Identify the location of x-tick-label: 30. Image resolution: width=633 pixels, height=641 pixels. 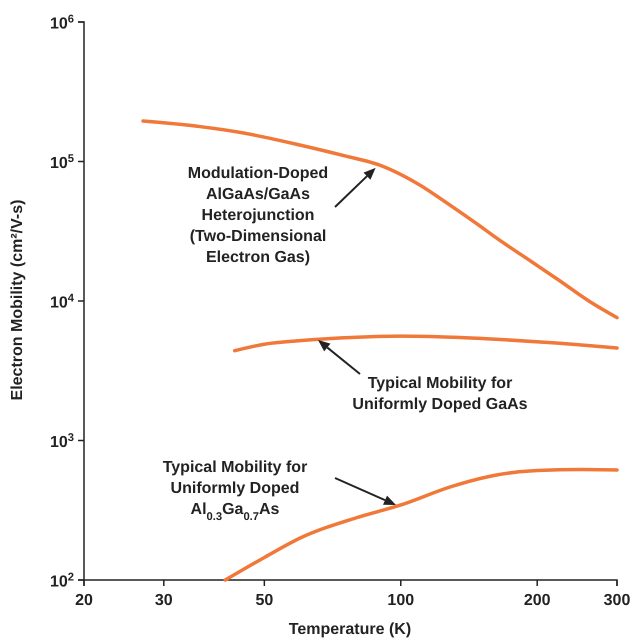
(163, 600).